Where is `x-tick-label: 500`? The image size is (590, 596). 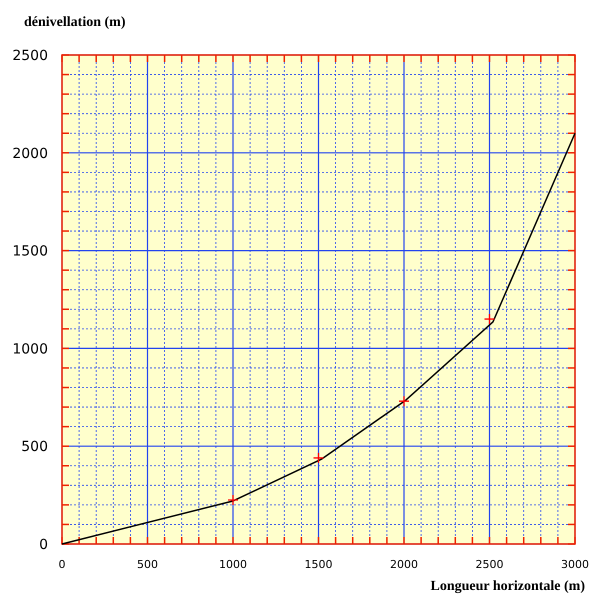 x-tick-label: 500 is located at coordinates (147, 564).